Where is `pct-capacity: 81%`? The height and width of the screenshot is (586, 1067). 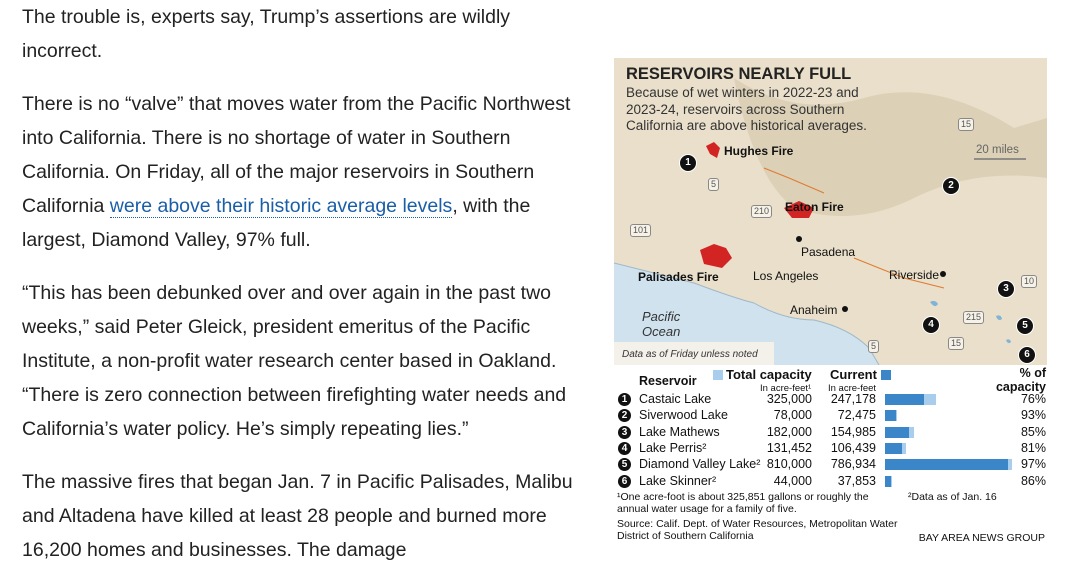 pct-capacity: 81% is located at coordinates (1033, 447).